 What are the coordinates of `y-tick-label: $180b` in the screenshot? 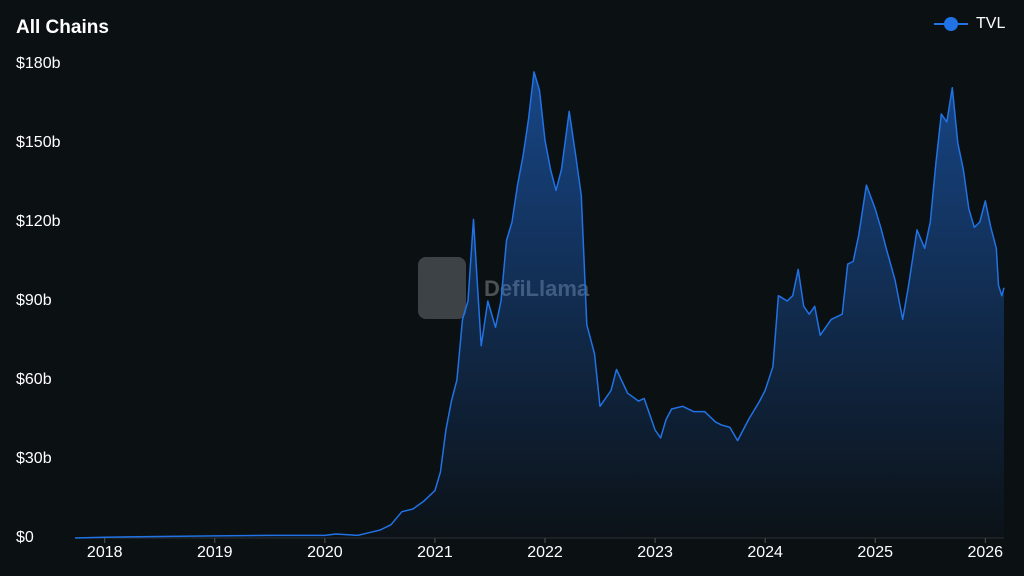 It's located at (38, 63).